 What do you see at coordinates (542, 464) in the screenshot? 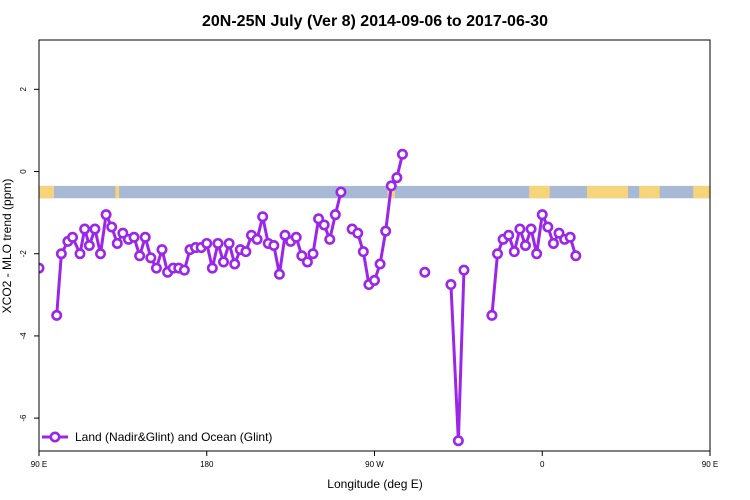
I see `x-tick-label: 0` at bounding box center [542, 464].